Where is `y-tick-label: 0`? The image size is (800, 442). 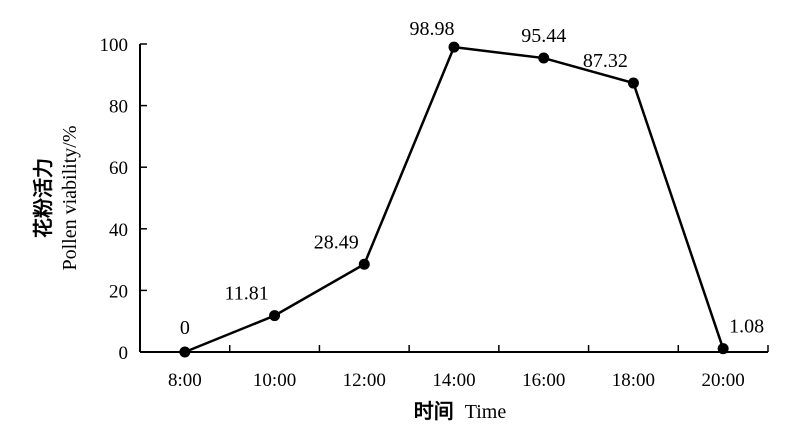 y-tick-label: 0 is located at coordinates (124, 353).